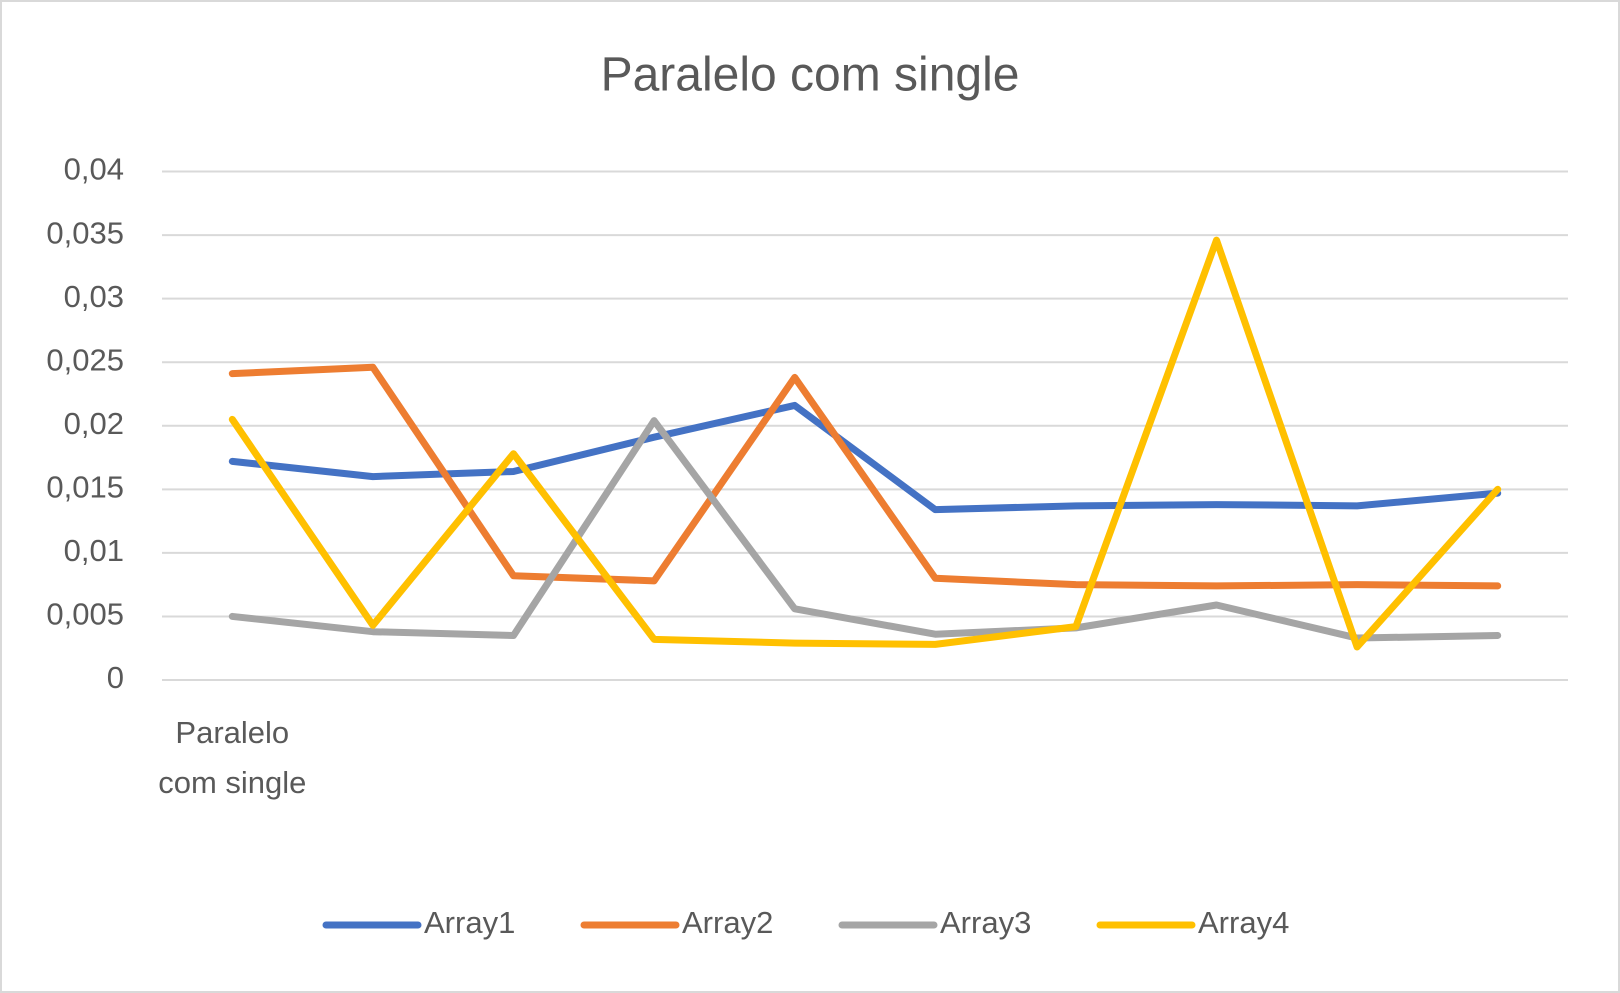 Image resolution: width=1620 pixels, height=993 pixels. What do you see at coordinates (469, 922) in the screenshot?
I see `legend-label: Array1` at bounding box center [469, 922].